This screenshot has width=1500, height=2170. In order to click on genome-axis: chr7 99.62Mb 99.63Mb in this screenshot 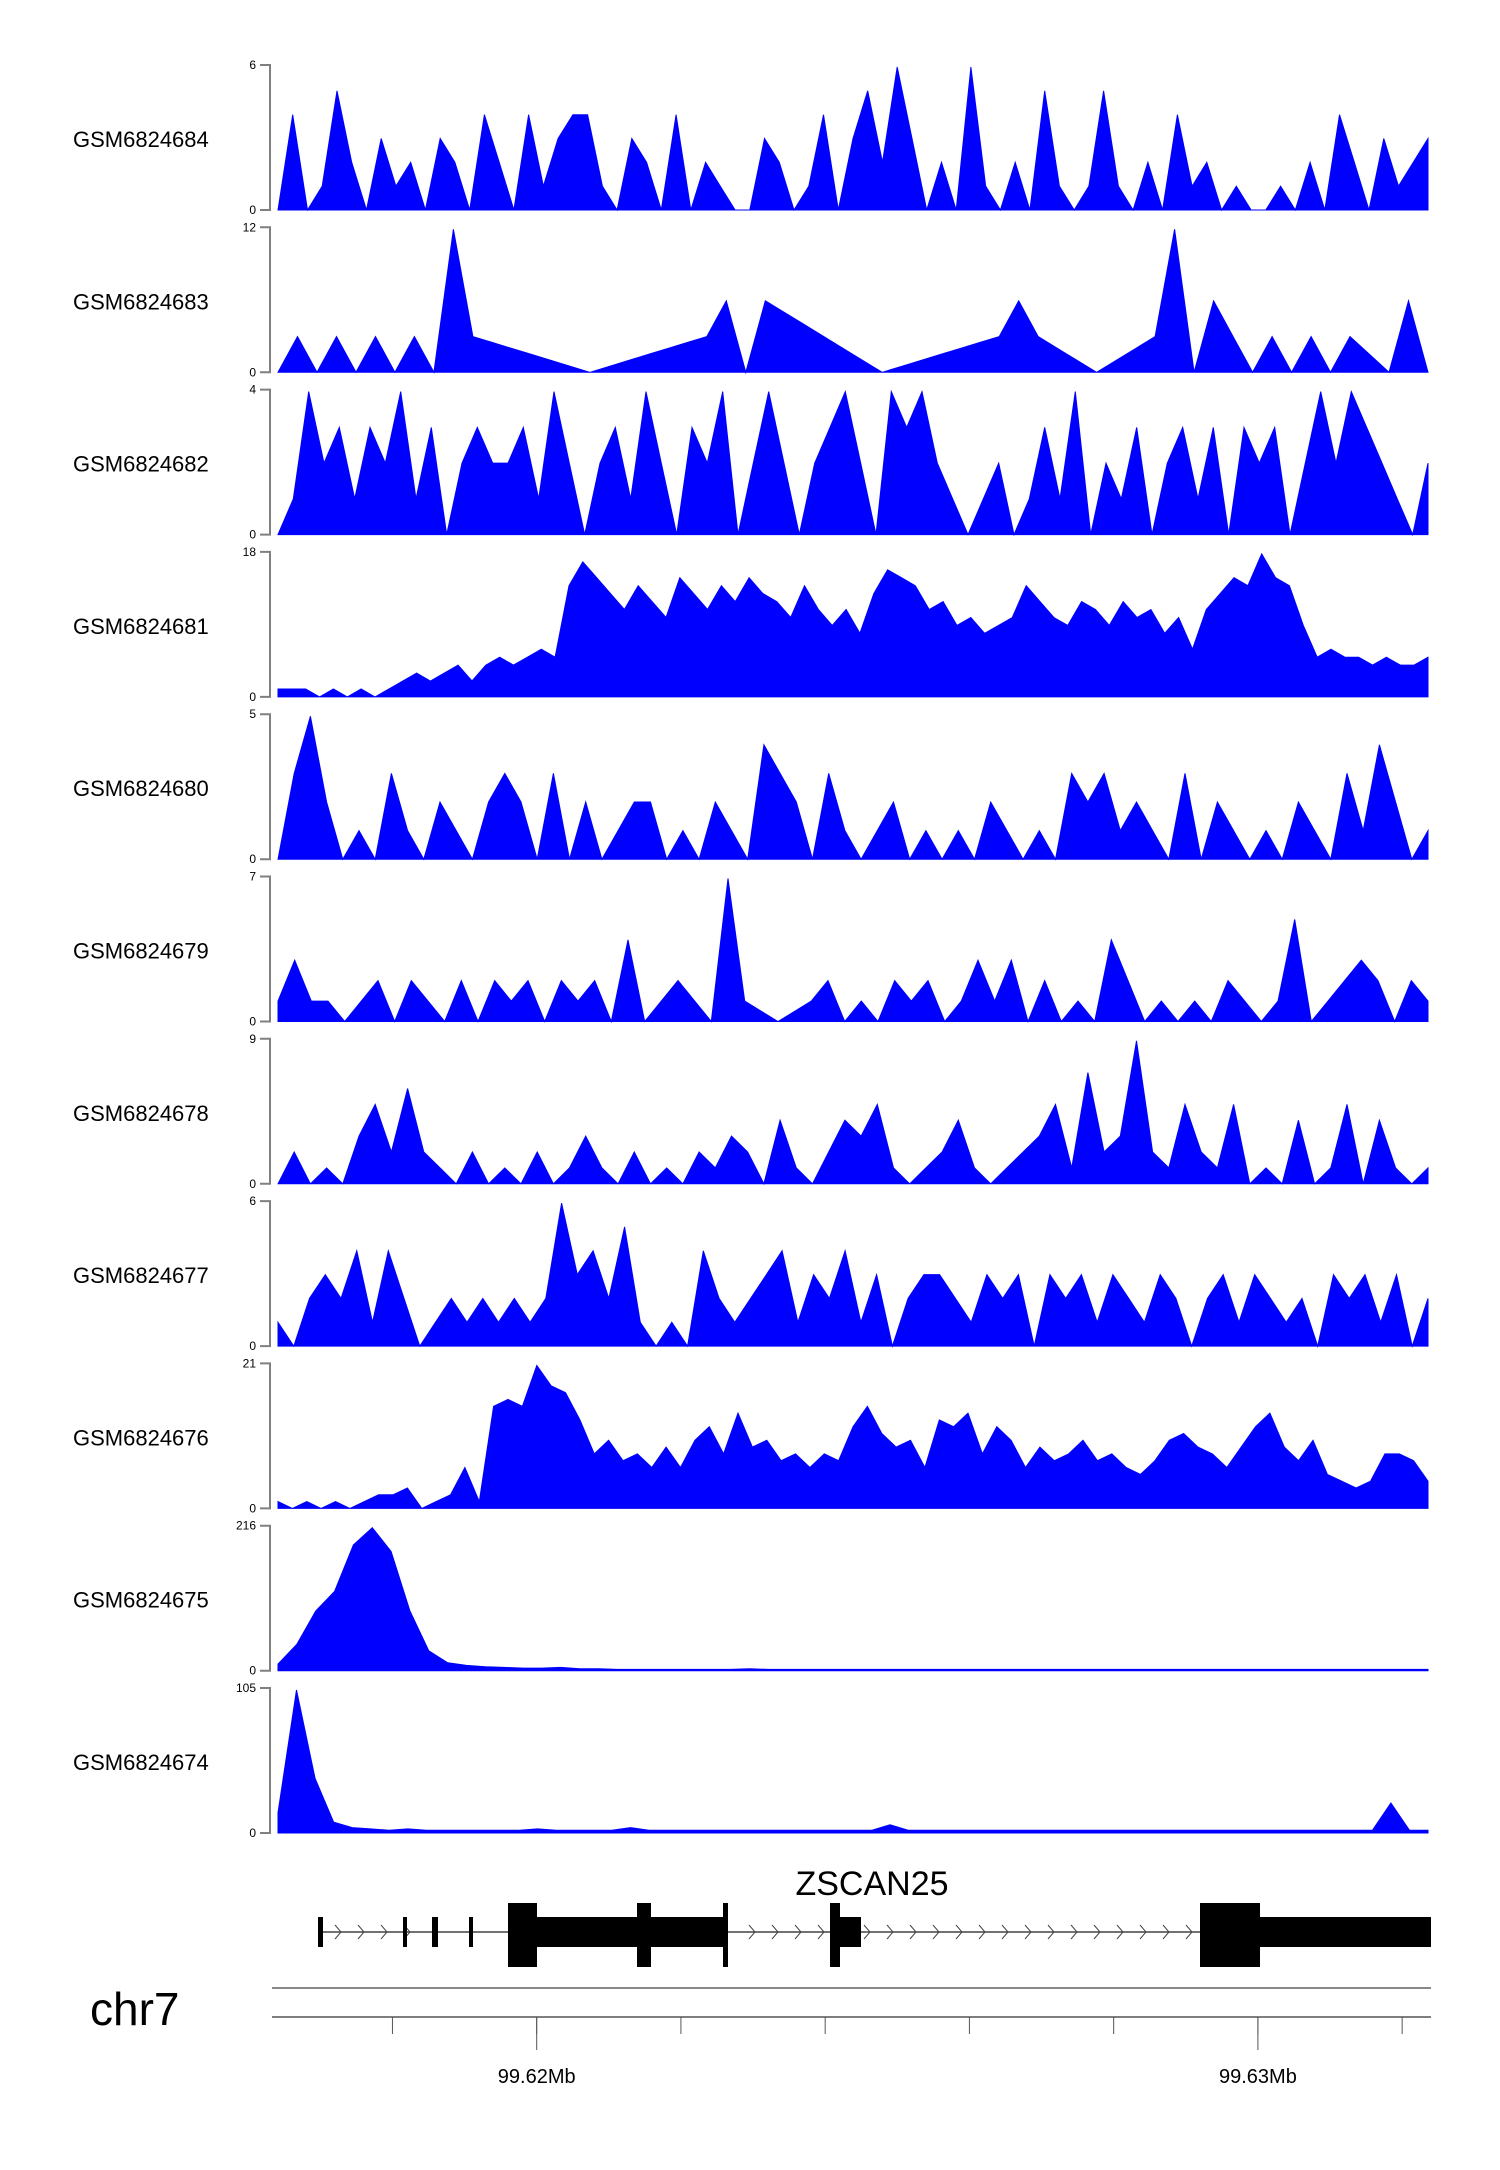, I will do `click(760, 2035)`.